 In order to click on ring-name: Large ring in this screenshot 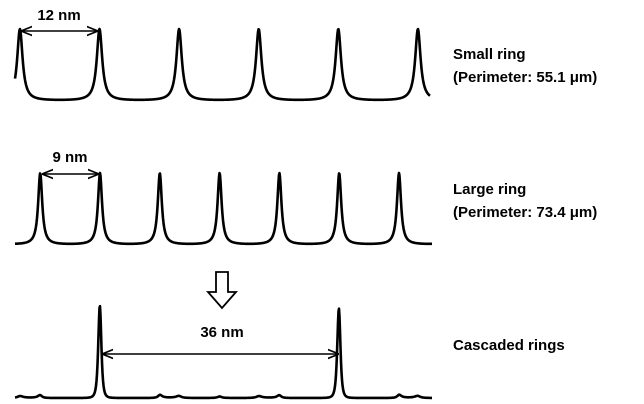, I will do `click(489, 189)`.